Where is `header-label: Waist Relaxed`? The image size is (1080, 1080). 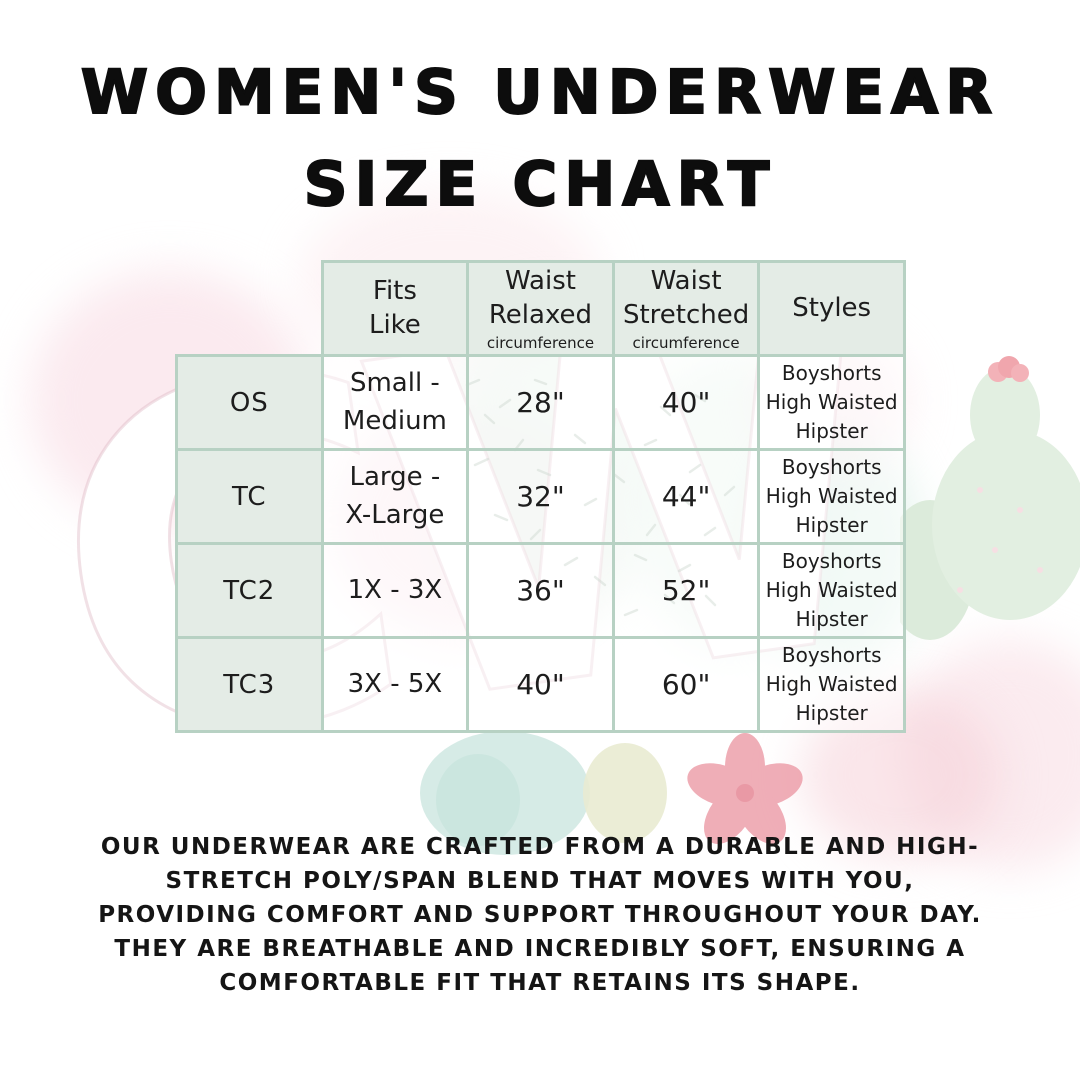
header-label: Waist Relaxed is located at coordinates (540, 298).